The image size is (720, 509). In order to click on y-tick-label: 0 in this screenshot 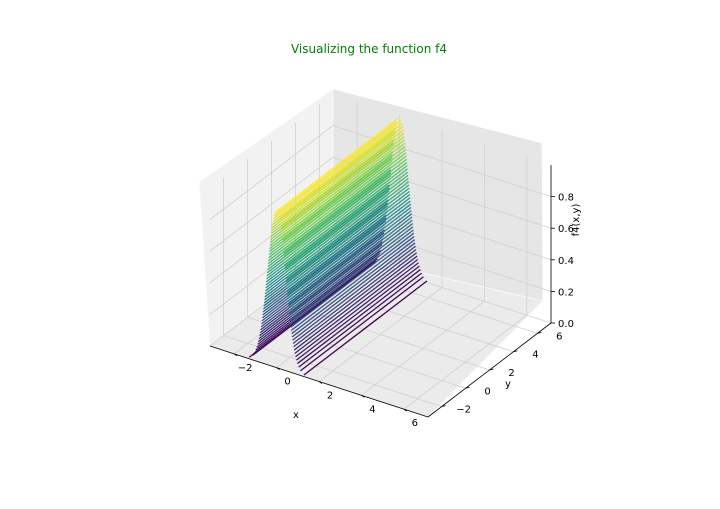, I will do `click(487, 391)`.